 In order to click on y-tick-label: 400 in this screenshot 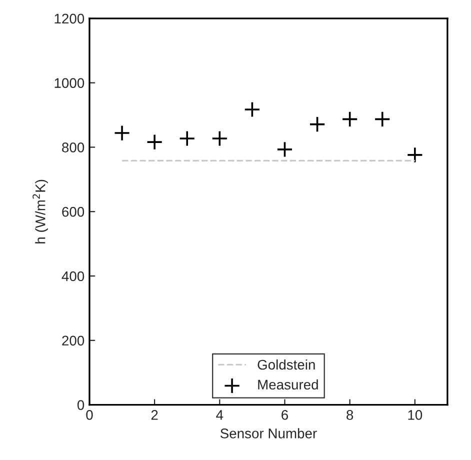, I will do `click(73, 276)`.